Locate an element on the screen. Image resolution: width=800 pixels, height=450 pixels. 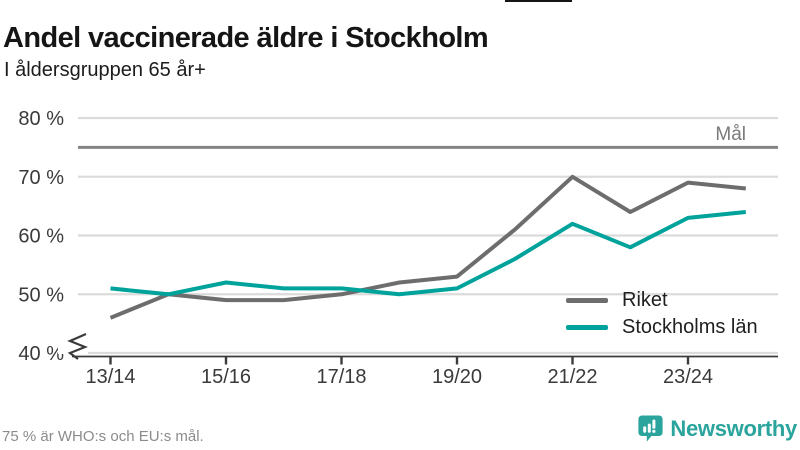
y-tick-label: 40 % is located at coordinates (41, 354).